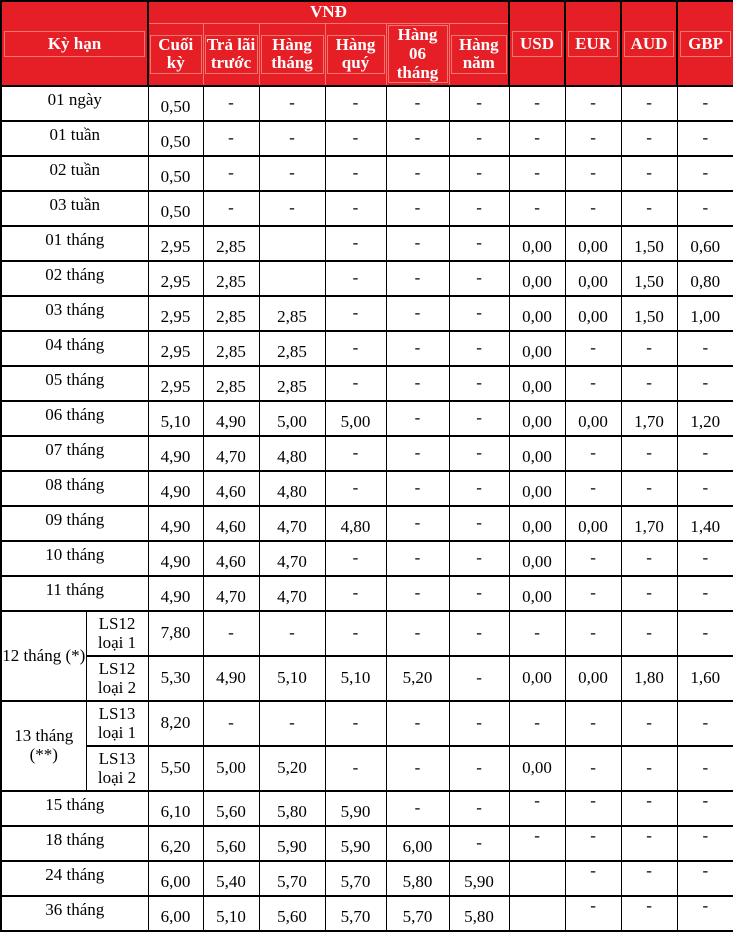  I want to click on term-cell: 06 tháng, so click(74, 418).